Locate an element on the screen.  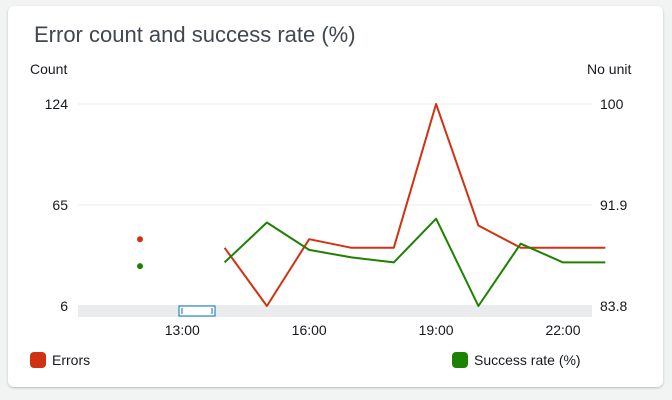
timeline-handle is located at coordinates (197, 311).